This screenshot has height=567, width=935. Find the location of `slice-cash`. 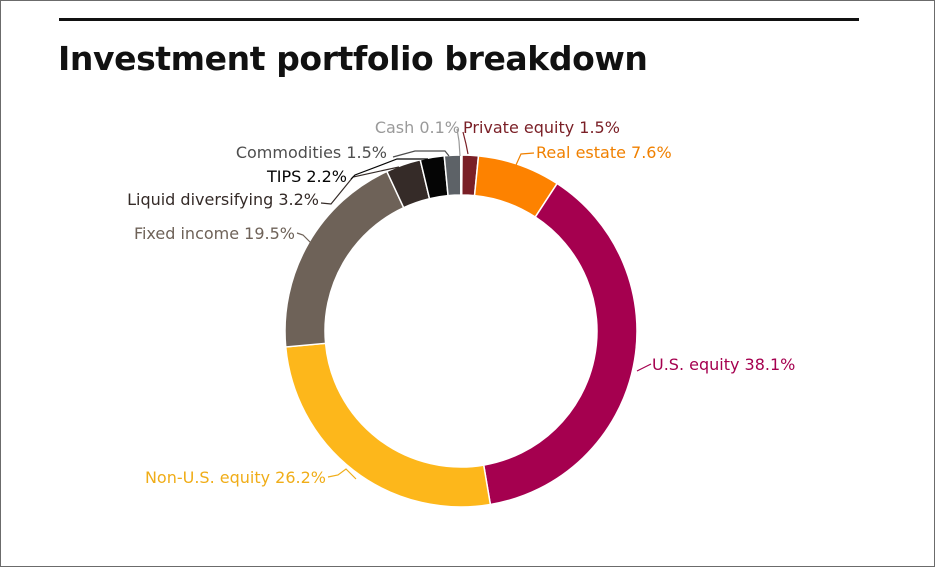

slice-cash is located at coordinates (461, 175).